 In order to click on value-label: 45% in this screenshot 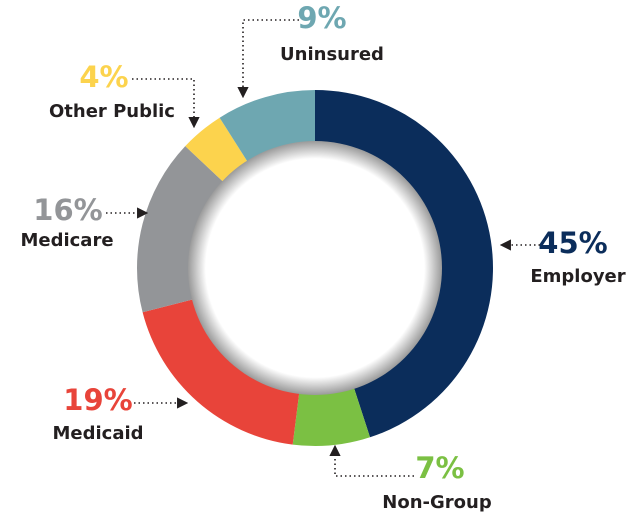, I will do `click(572, 243)`.